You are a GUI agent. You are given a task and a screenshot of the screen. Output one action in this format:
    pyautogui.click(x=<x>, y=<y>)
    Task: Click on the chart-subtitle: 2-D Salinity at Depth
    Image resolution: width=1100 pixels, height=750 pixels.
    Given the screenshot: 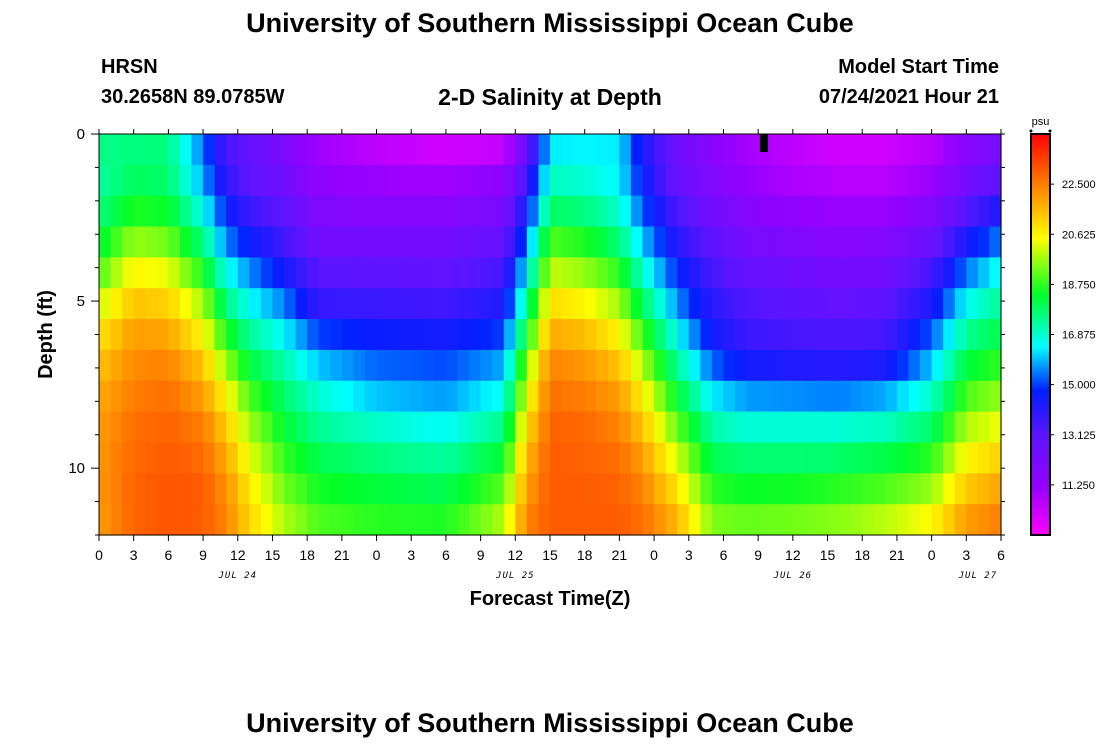 What is the action you would take?
    pyautogui.click(x=550, y=97)
    